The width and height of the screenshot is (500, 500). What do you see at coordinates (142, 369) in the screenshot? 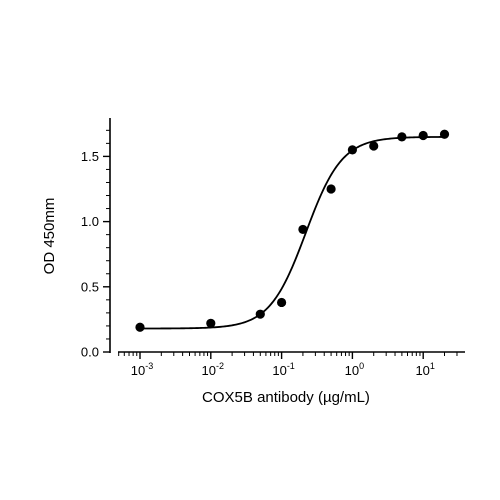
I see `x-tick-label: 10⁻³` at bounding box center [142, 369].